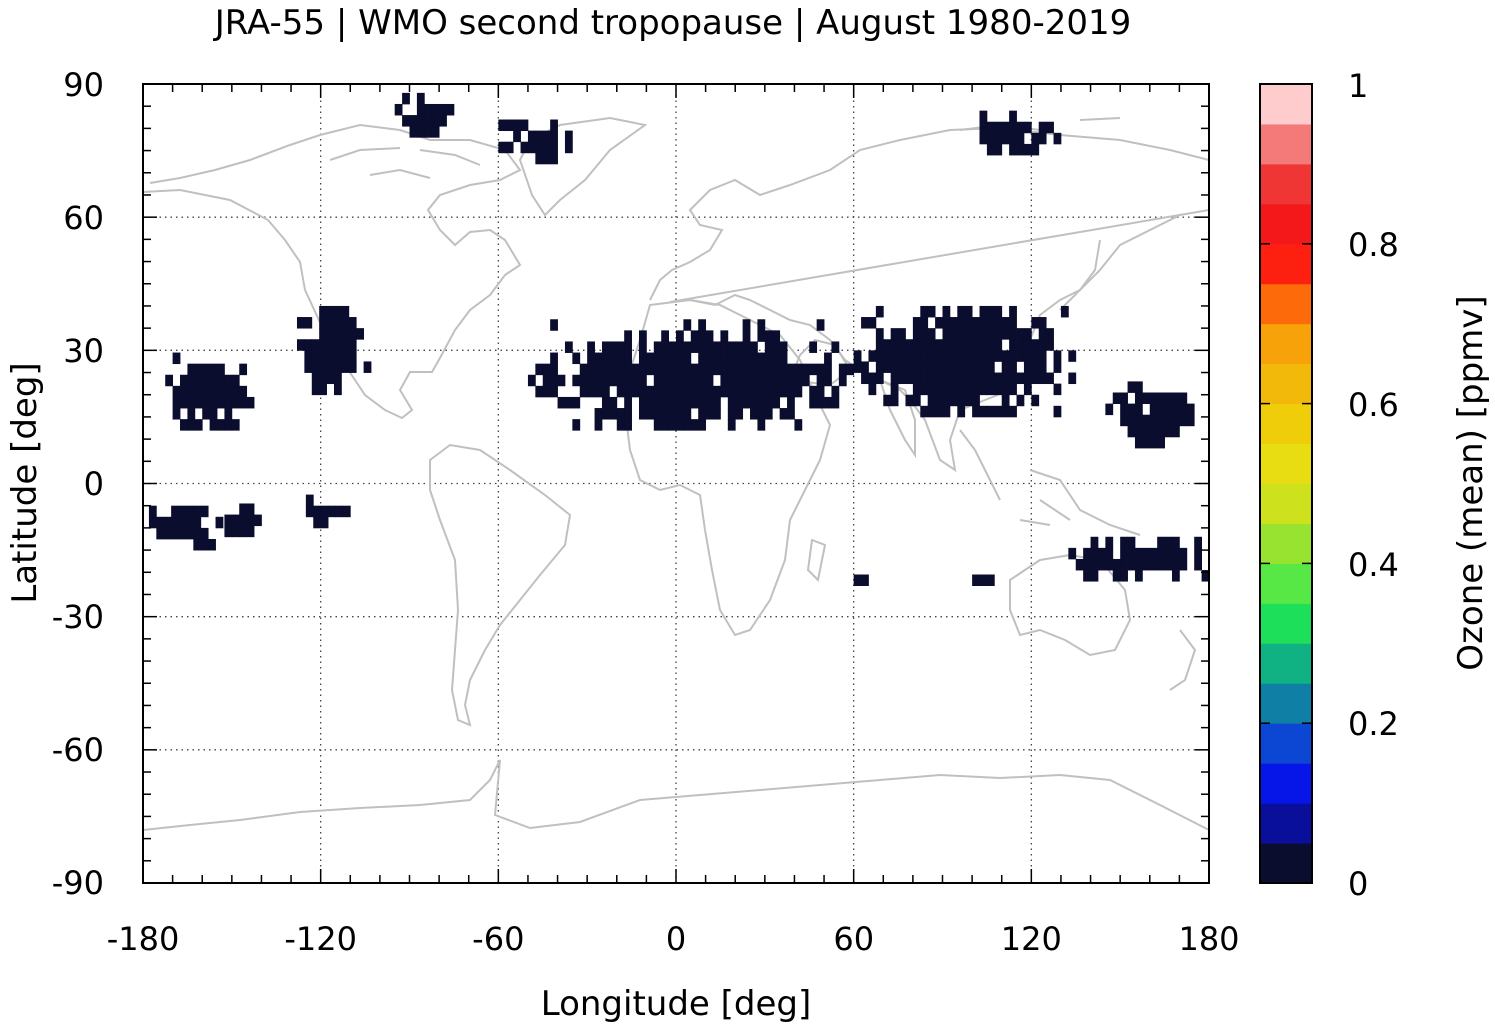  I want to click on y-tick-label: -30, so click(78, 617).